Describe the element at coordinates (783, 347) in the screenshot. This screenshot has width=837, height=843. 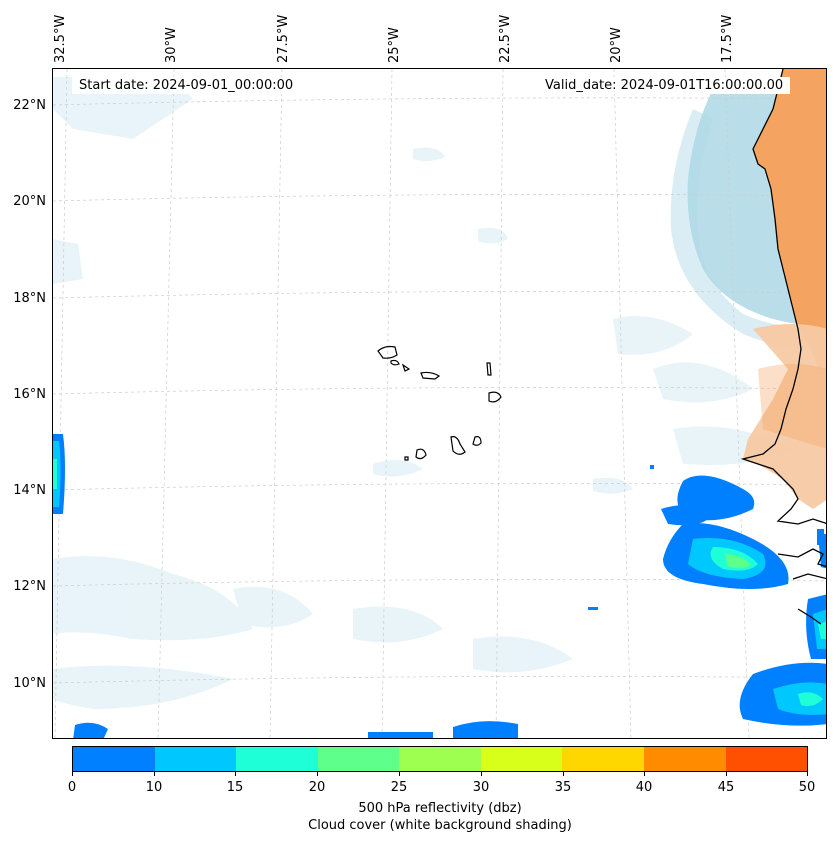
I see `coastline` at that location.